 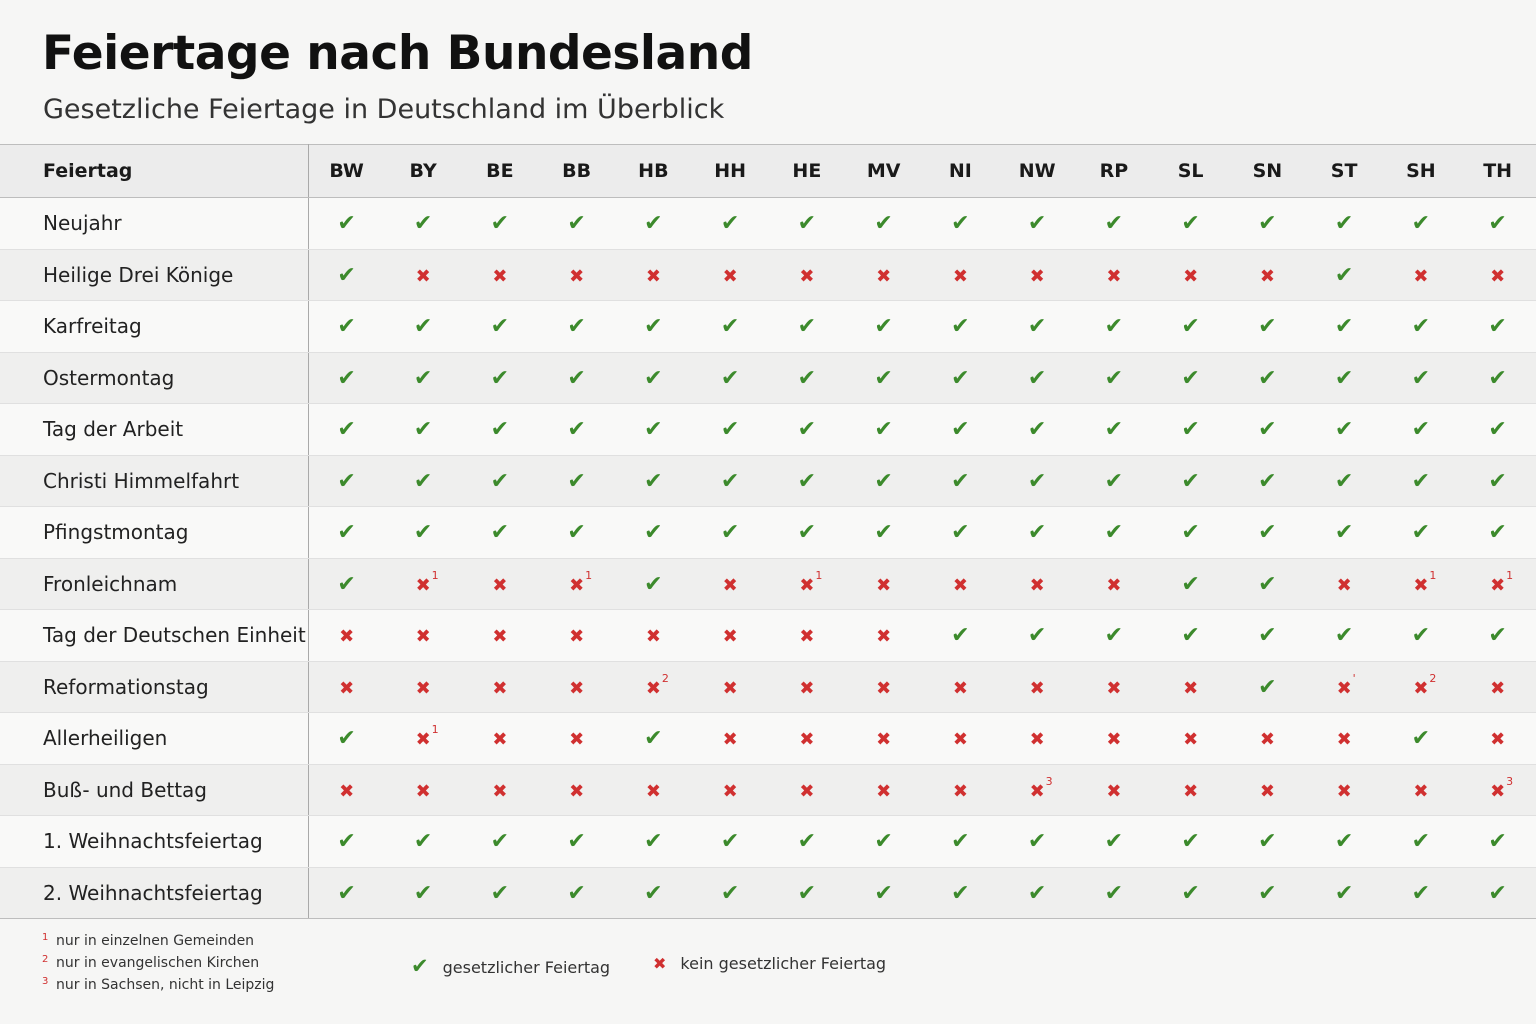 What do you see at coordinates (768, 275) in the screenshot?
I see `table-row: Heilige Drei Könige ✔ ✖ ✖ ✖ ✖ ✖ ✖ ✖ ✖ ✖ ✖ ✖ ✖ ✔ ✖ ✖` at bounding box center [768, 275].